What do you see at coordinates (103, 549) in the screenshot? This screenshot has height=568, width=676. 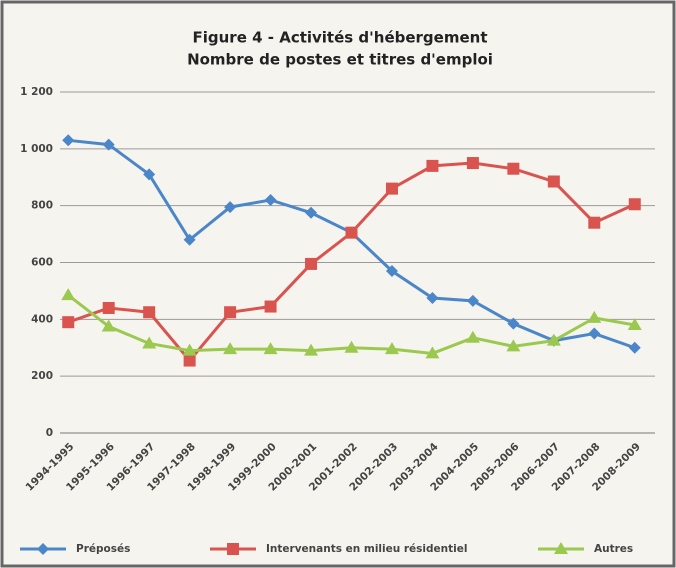 I see `legend-label: Préposés` at bounding box center [103, 549].